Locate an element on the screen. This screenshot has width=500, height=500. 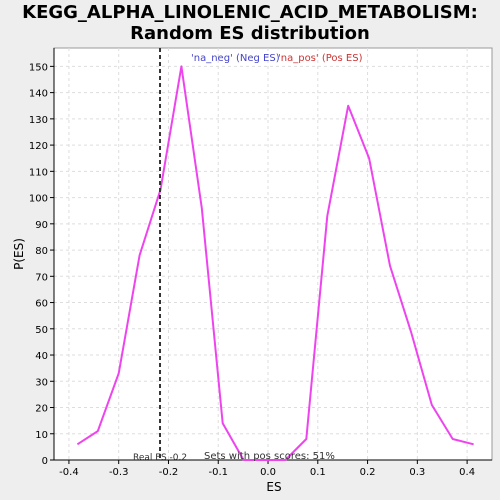
y-tick-label: 80 is located at coordinates (41, 251).